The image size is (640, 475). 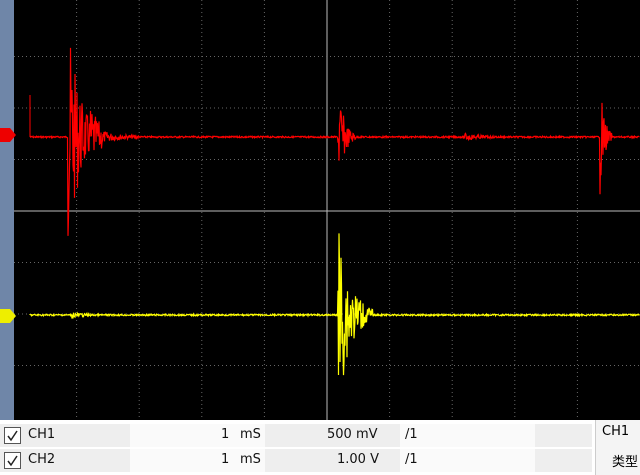 I want to click on channel-row: CH1 1 mS 500 mV /1, so click(x=296, y=435).